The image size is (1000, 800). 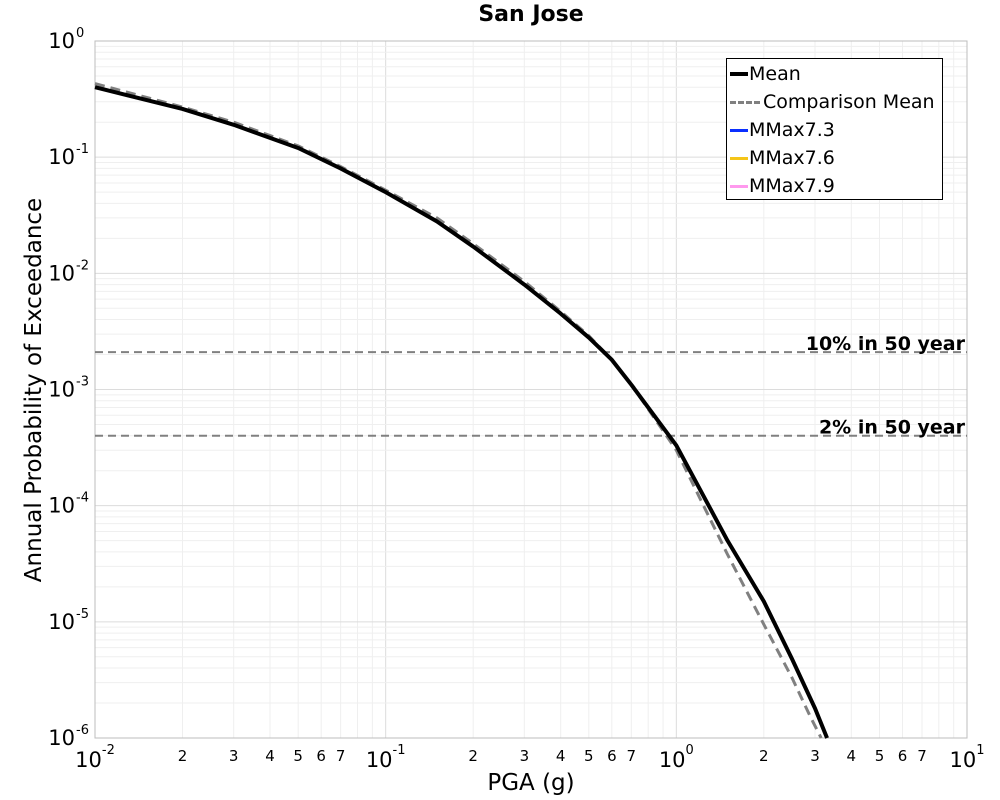 I want to click on legend-swatch-mean, so click(x=739, y=74).